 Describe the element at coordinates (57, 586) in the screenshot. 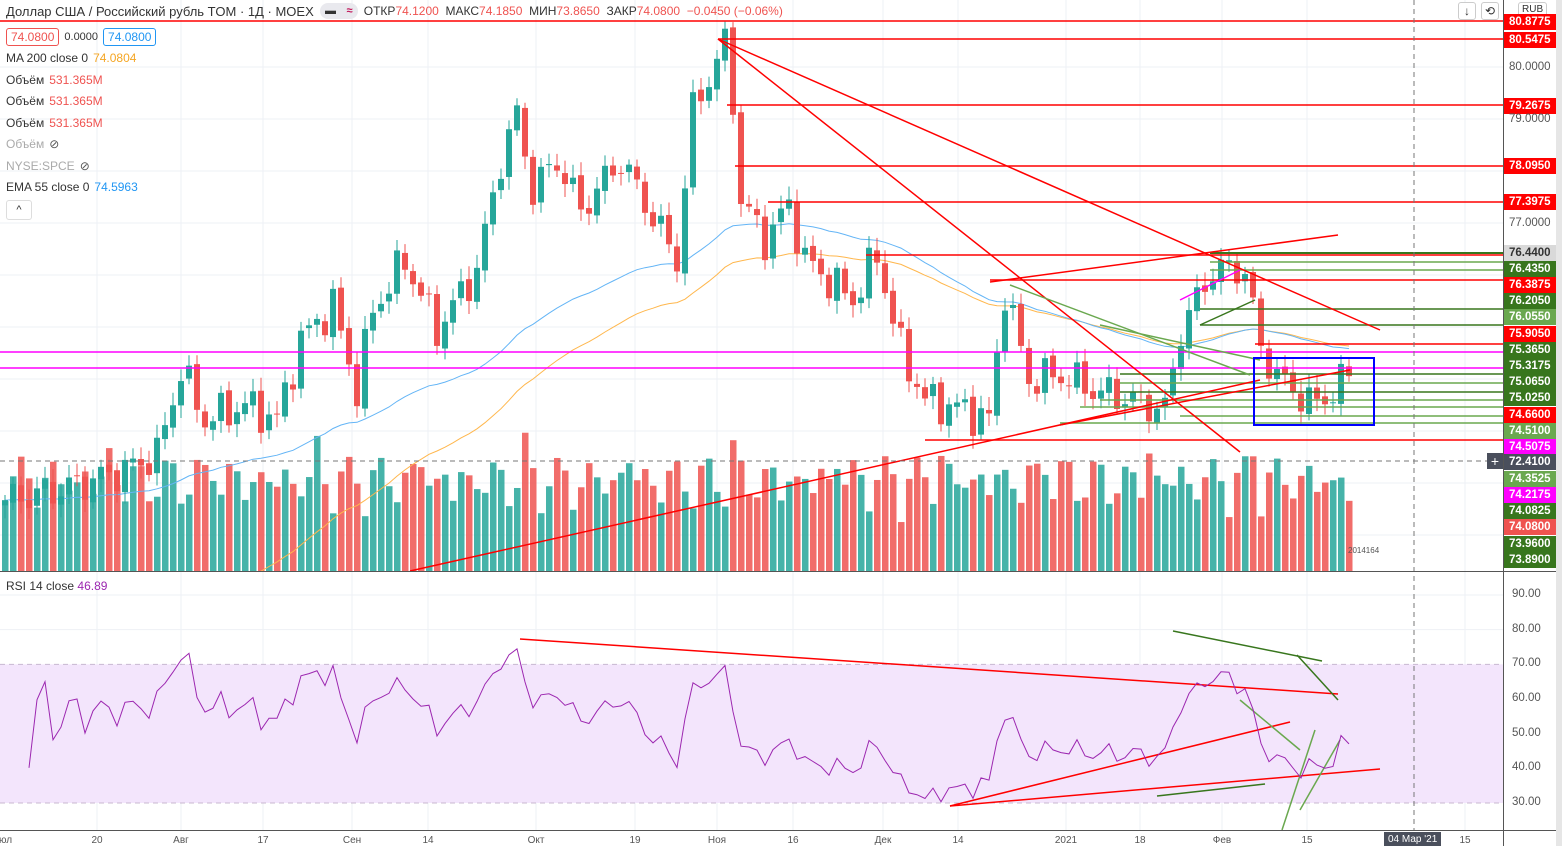

I see `rsi-legend: RSI 14 close 46.89` at that location.